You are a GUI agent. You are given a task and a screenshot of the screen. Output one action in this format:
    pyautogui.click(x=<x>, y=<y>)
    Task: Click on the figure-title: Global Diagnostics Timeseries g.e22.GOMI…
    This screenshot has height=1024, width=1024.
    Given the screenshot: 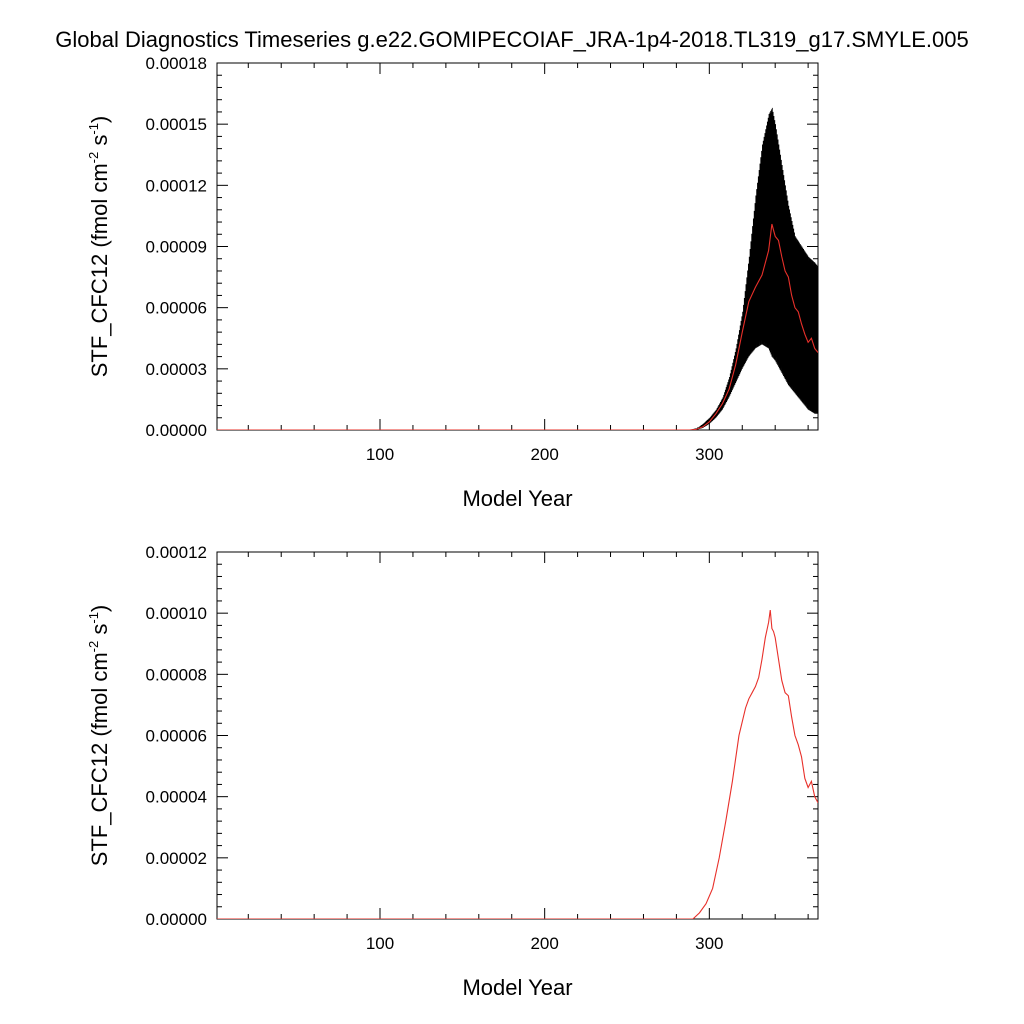 What is the action you would take?
    pyautogui.click(x=511, y=39)
    